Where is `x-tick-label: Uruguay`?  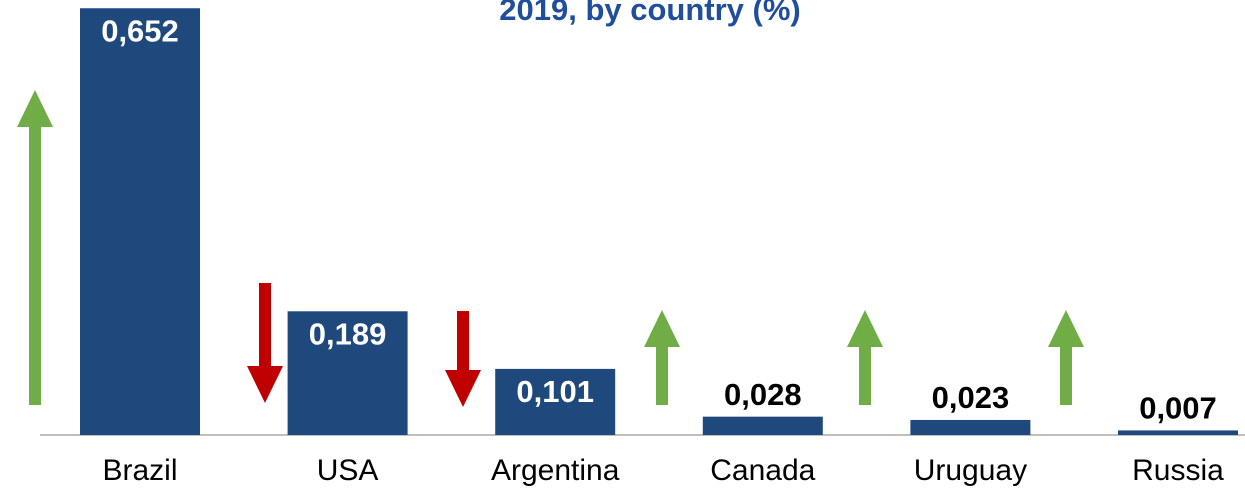 x-tick-label: Uruguay is located at coordinates (970, 470).